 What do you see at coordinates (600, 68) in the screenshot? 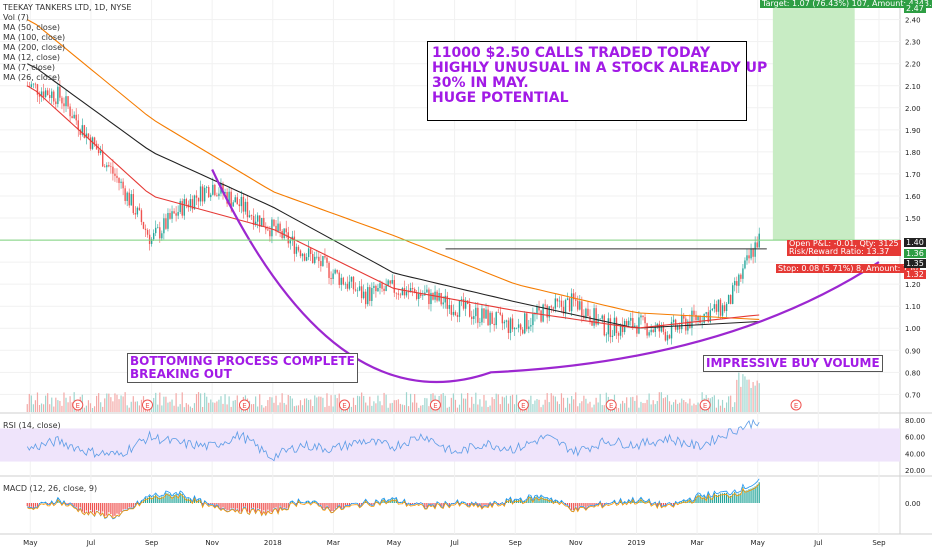
I see `note-line-2: HIGHLY UNUSUAL IN A STOCK ALREADY UP` at bounding box center [600, 68].